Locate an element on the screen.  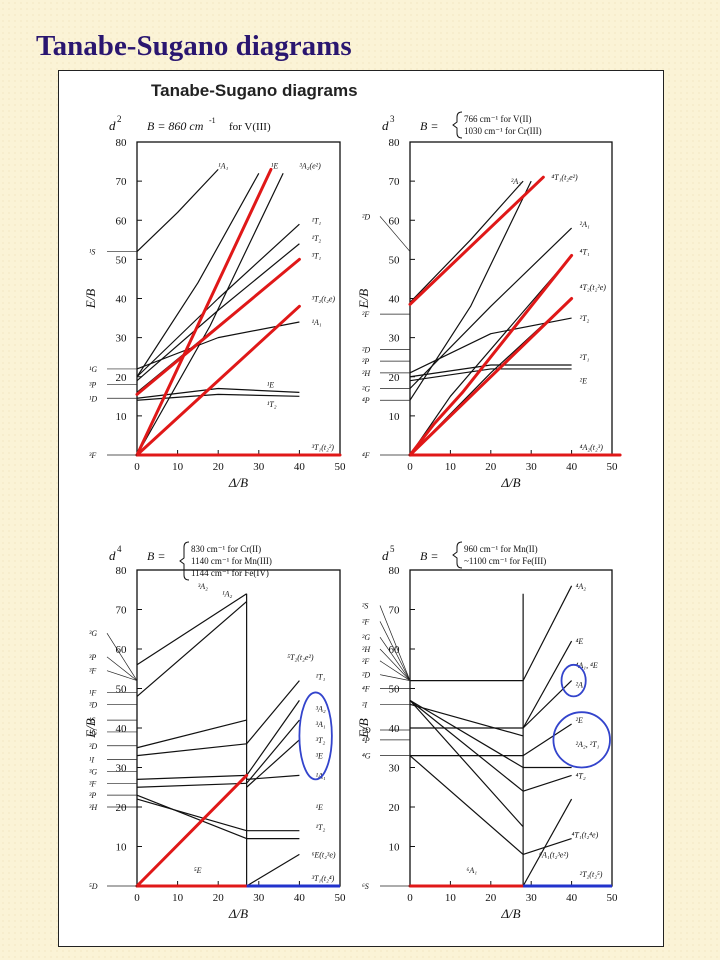
left-term-label: ¹G is located at coordinates (93, 369).